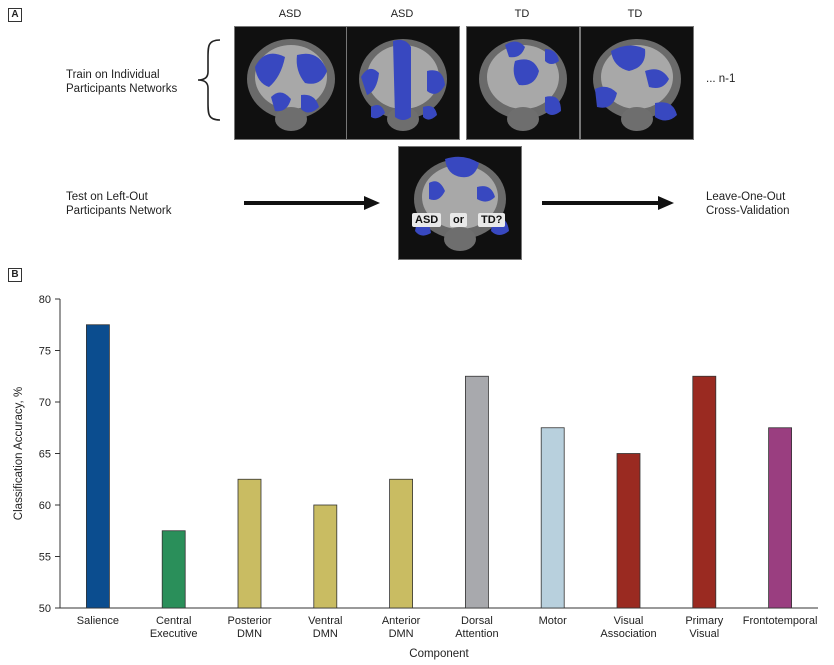 The image size is (834, 665). I want to click on x-tick-label-line: Frontotemporal, so click(780, 621).